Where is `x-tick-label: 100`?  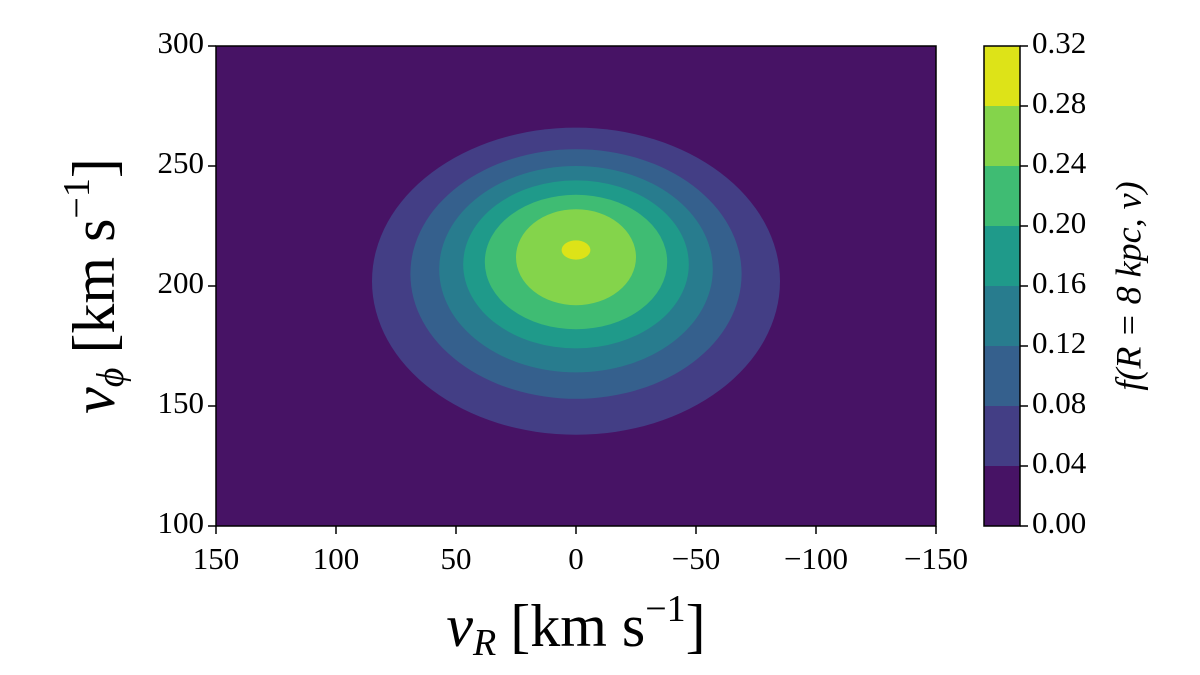
x-tick-label: 100 is located at coordinates (336, 558).